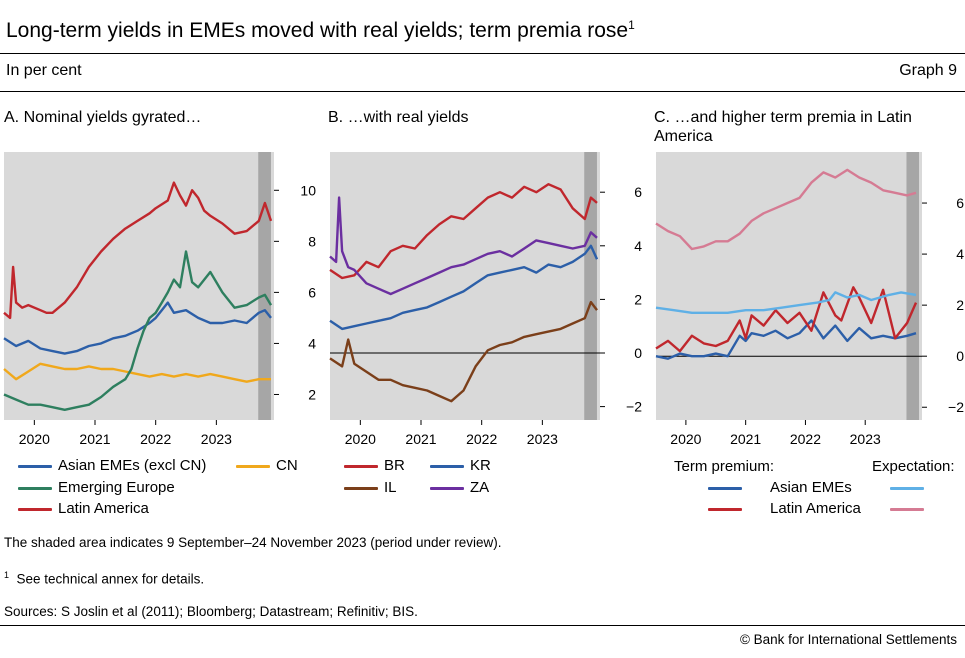 This screenshot has width=965, height=658. I want to click on legend-b-br: BR, so click(394, 465).